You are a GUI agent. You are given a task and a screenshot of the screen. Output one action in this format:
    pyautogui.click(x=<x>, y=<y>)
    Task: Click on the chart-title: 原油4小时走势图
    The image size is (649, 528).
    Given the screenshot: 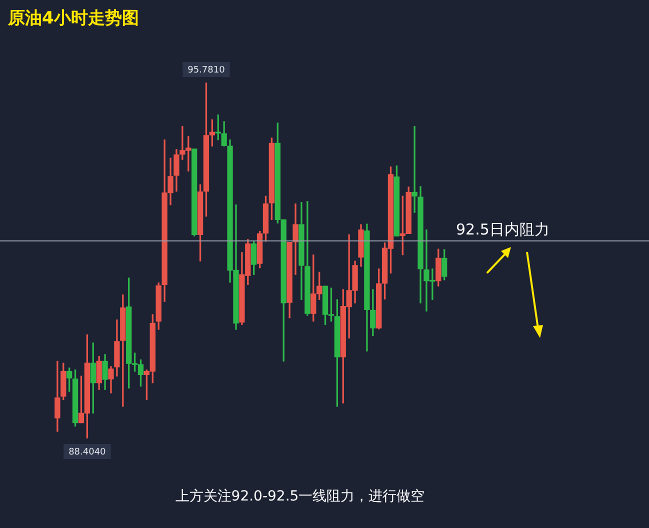 What is the action you would take?
    pyautogui.click(x=73, y=18)
    